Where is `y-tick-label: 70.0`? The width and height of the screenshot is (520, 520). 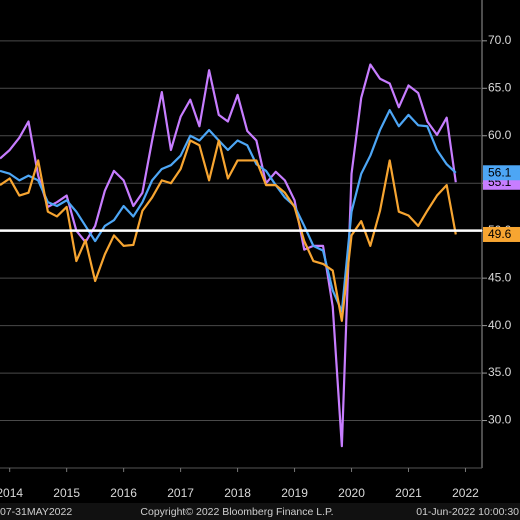 y-tick-label: 70.0 is located at coordinates (500, 40).